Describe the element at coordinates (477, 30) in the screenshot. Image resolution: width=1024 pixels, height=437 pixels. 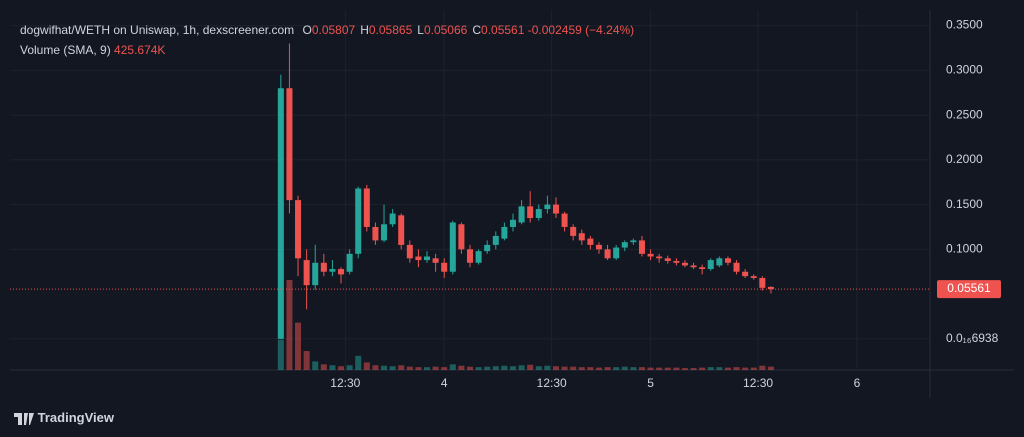
I see `ohlc-key: C` at that location.